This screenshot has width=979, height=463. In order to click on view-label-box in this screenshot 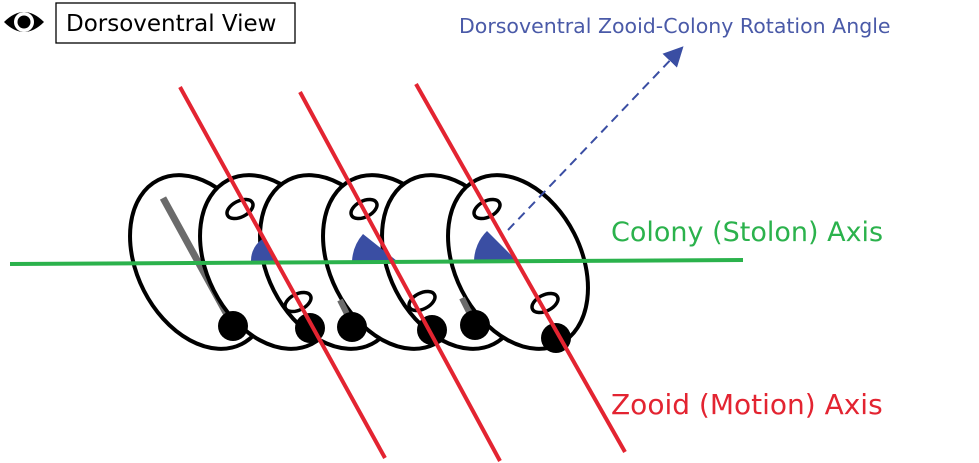, I will do `click(175, 23)`.